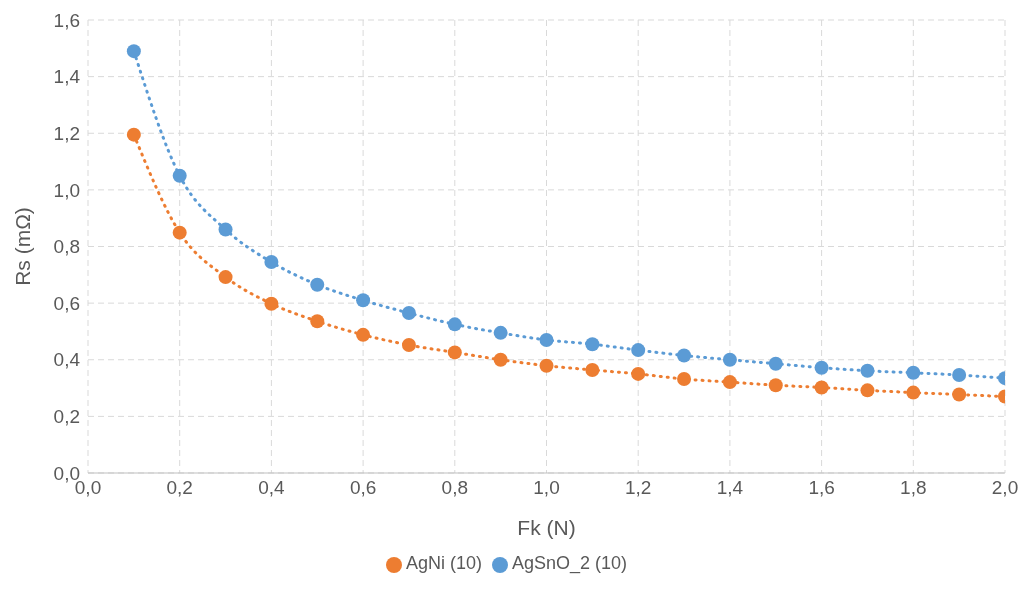 This screenshot has height=592, width=1033. Describe the element at coordinates (66, 417) in the screenshot. I see `y-tick-label: 0,2` at that location.